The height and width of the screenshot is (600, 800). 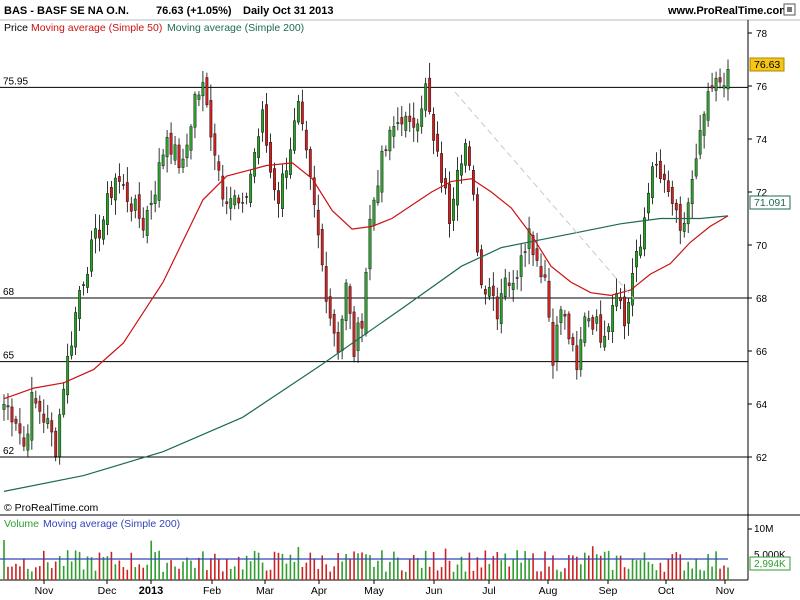 I want to click on maximize-icon, so click(x=789, y=9).